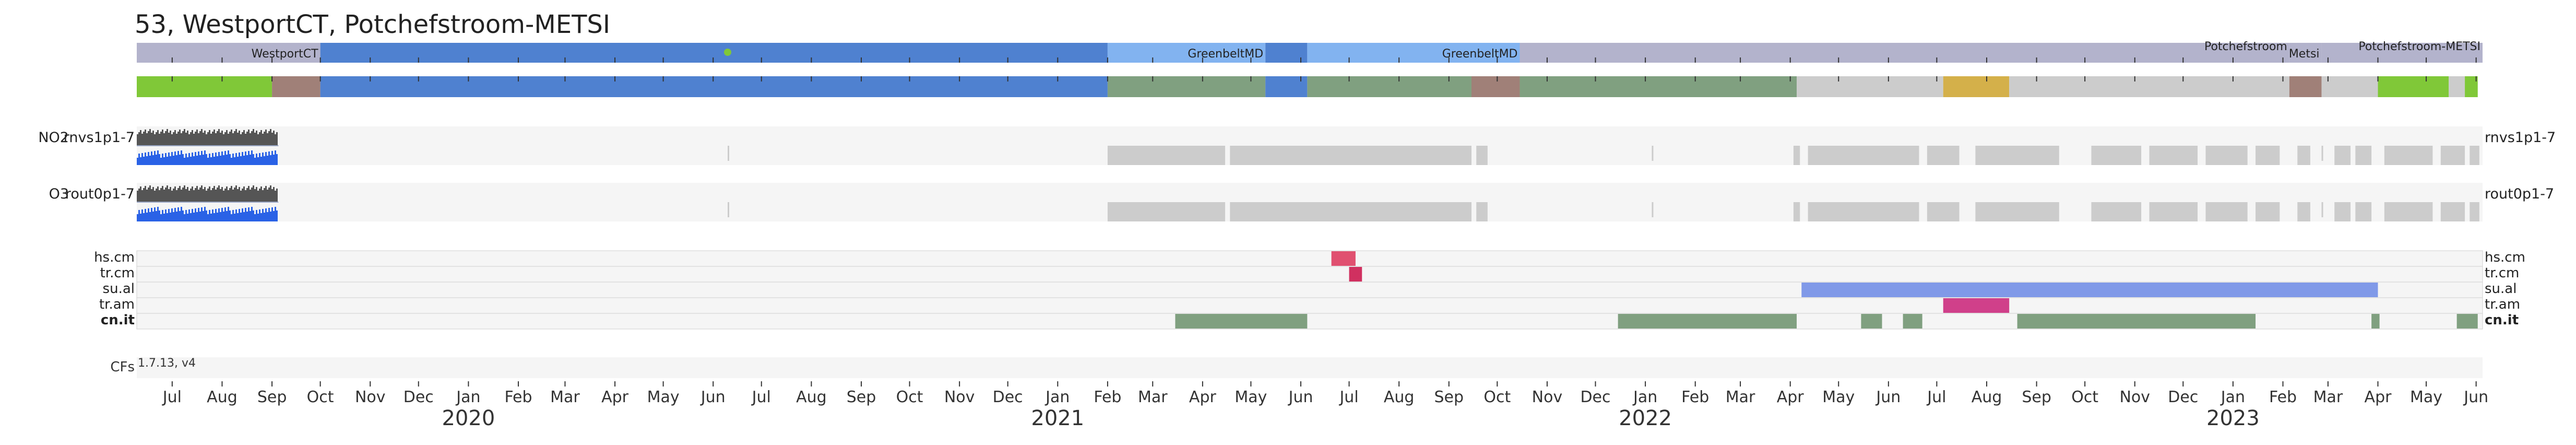 This screenshot has width=2576, height=445. Describe the element at coordinates (2520, 138) in the screenshot. I see `series-id-label-right: rnvs1p1-7` at that location.